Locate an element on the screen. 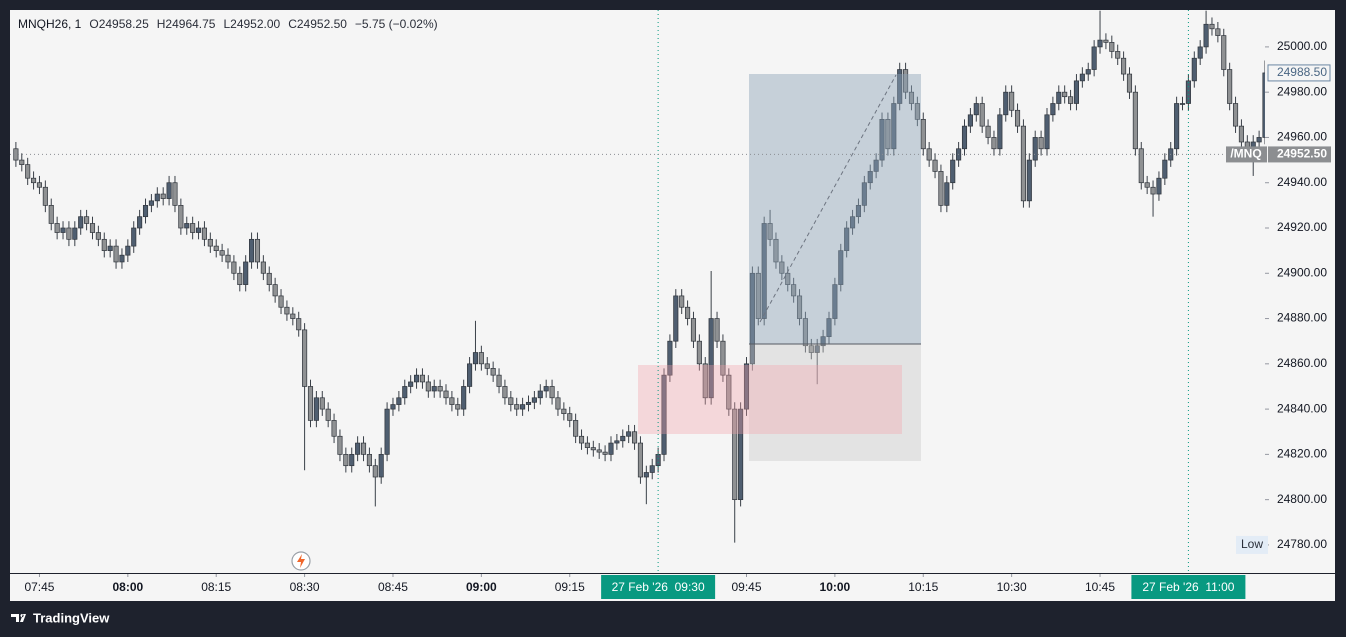 Image resolution: width=1346 pixels, height=637 pixels. time-marker-box is located at coordinates (658, 587).